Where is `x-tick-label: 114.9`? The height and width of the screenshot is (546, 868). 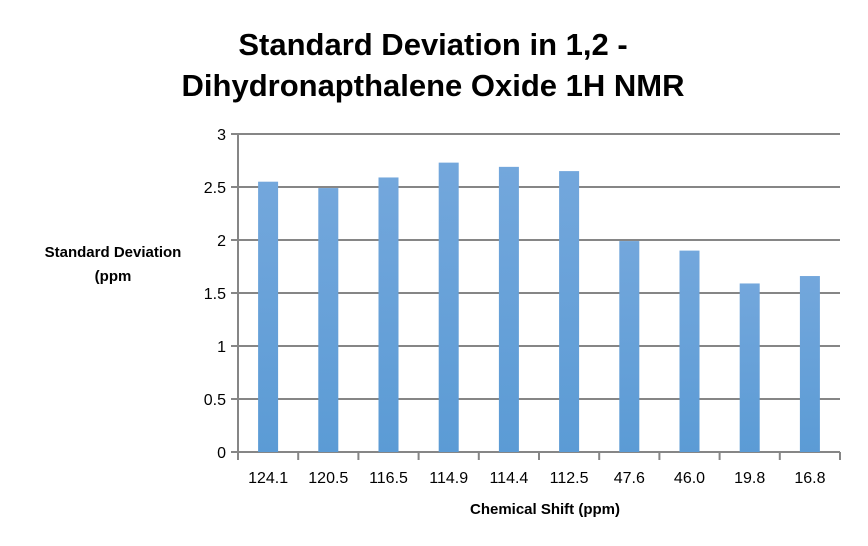
x-tick-label: 114.9 is located at coordinates (448, 478).